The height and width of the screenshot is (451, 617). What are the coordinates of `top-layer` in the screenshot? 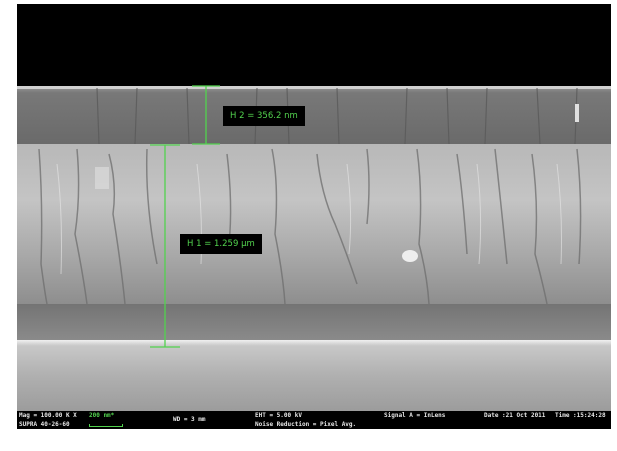 It's located at (314, 115).